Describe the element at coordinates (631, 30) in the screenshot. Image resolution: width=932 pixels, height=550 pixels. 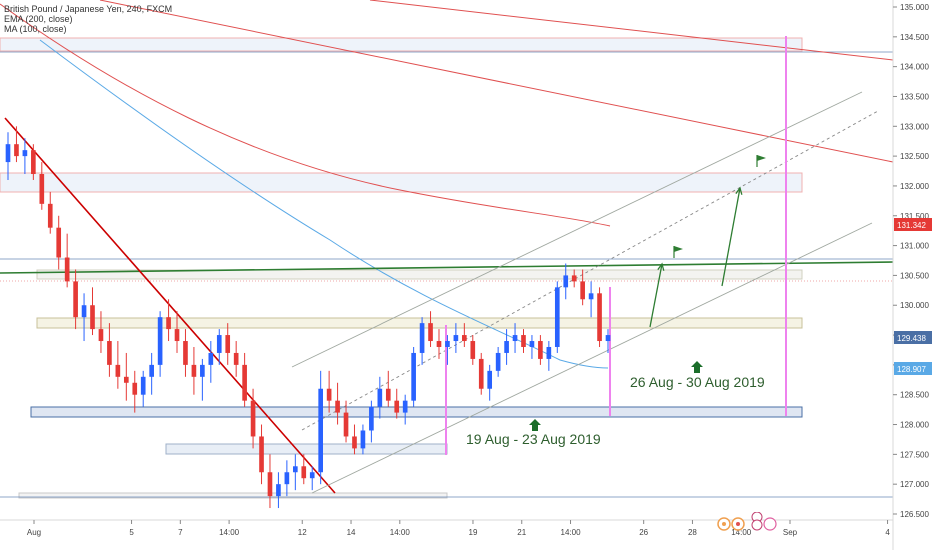
I see `red-diagonal-upper` at that location.